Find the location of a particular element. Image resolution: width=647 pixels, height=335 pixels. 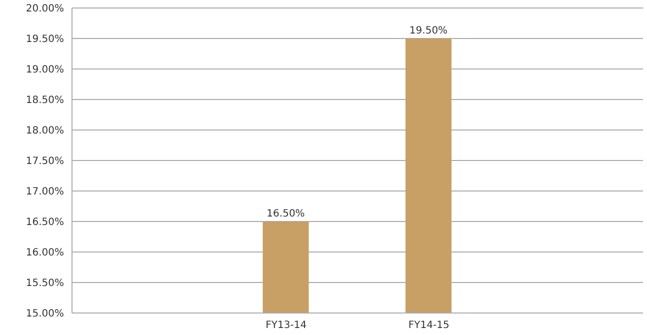

y-tick-label: 17.00% is located at coordinates (45, 192).